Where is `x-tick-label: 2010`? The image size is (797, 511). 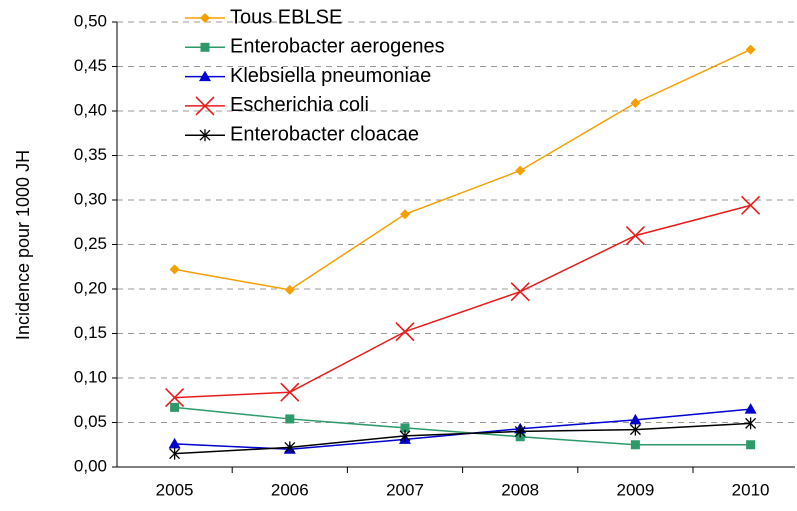
x-tick-label: 2010 is located at coordinates (751, 489).